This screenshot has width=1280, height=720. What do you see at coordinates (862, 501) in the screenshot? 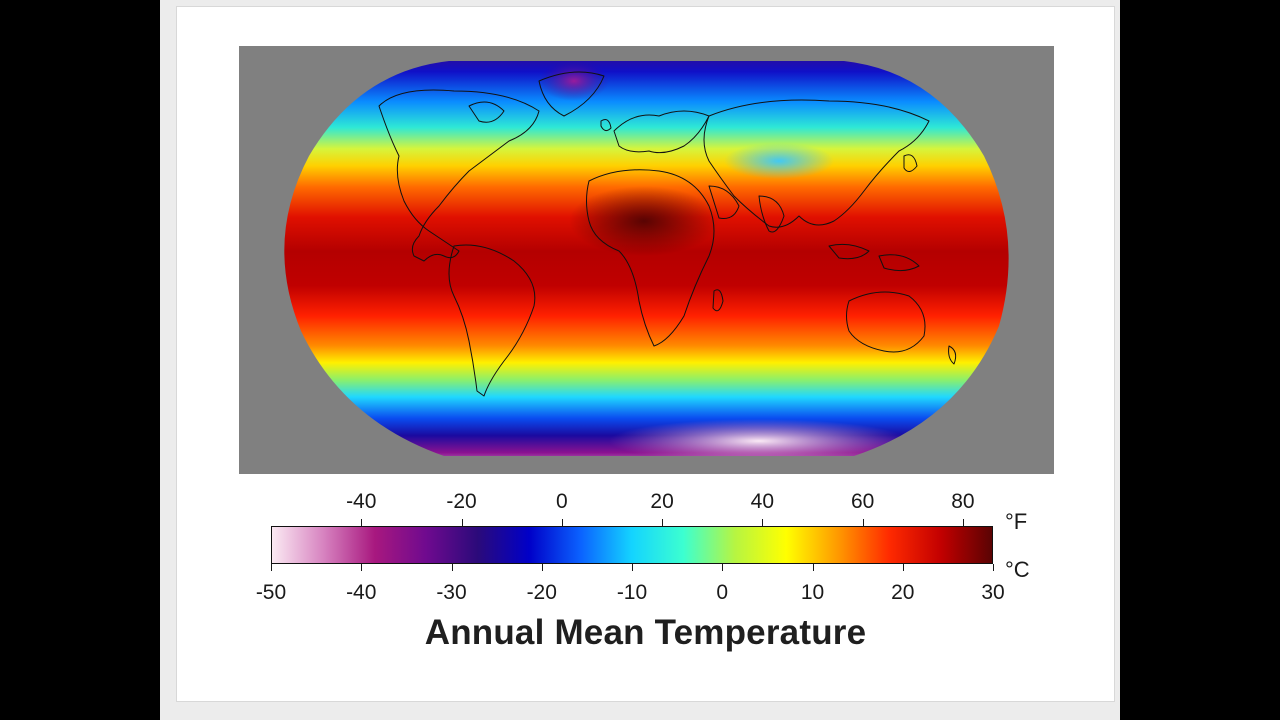
I see `fahrenheit-tick-label: 60` at bounding box center [862, 501].